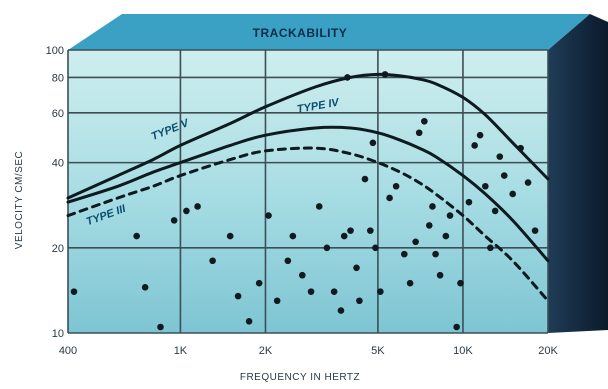  What do you see at coordinates (58, 164) in the screenshot?
I see `y-tick-label-2: 40` at bounding box center [58, 164].